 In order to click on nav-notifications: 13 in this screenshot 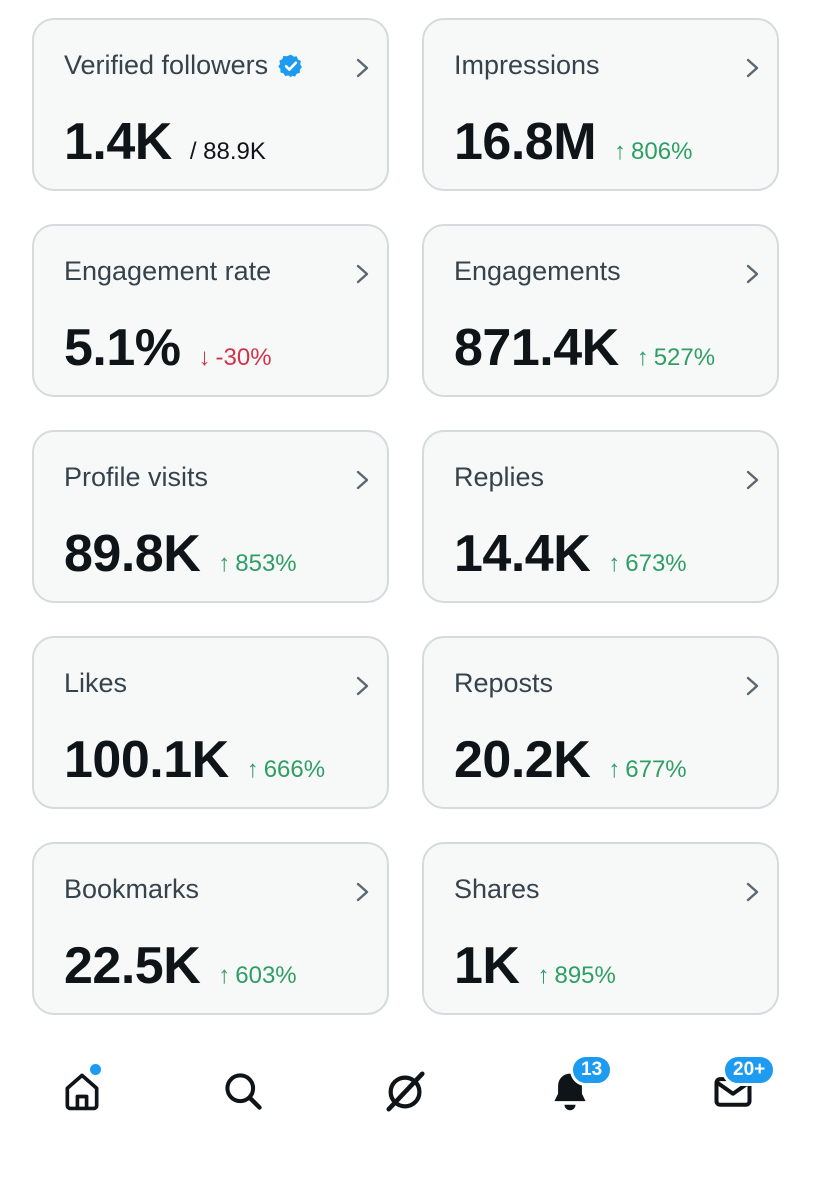, I will do `click(579, 1085)`.